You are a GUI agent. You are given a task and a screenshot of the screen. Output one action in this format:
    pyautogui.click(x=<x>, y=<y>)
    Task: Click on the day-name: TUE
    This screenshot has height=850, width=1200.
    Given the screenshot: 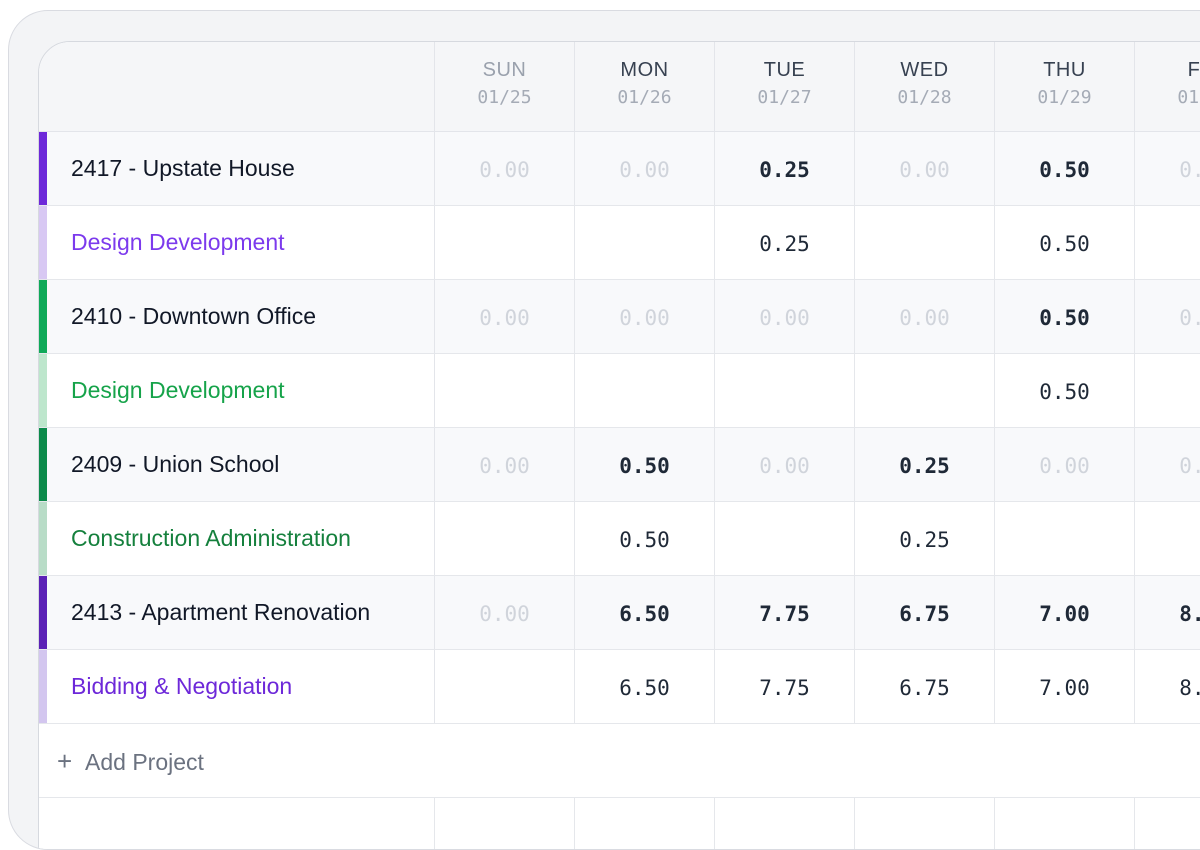 What is the action you would take?
    pyautogui.click(x=784, y=70)
    